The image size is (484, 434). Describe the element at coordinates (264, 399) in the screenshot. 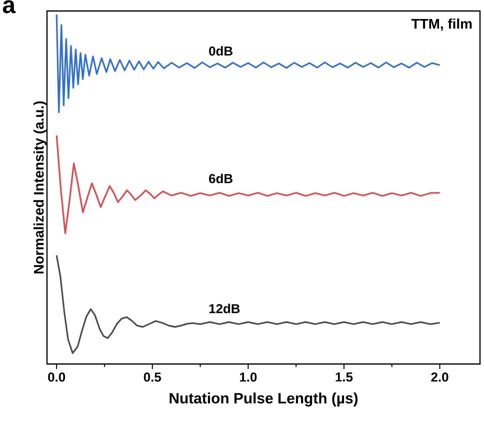

I see `x-axis-title: Nutation Pulse Length (µs)` at that location.